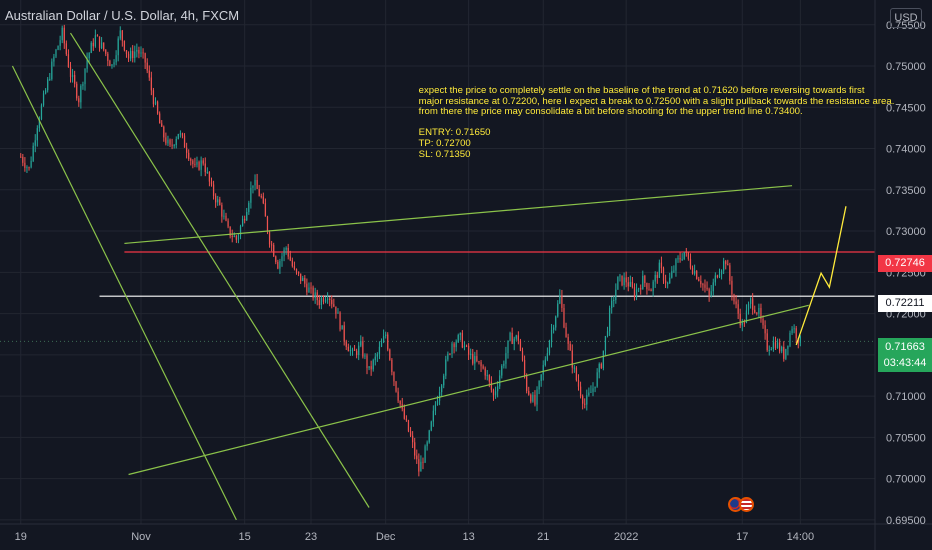  What do you see at coordinates (821, 276) in the screenshot?
I see `projection-line` at bounding box center [821, 276].